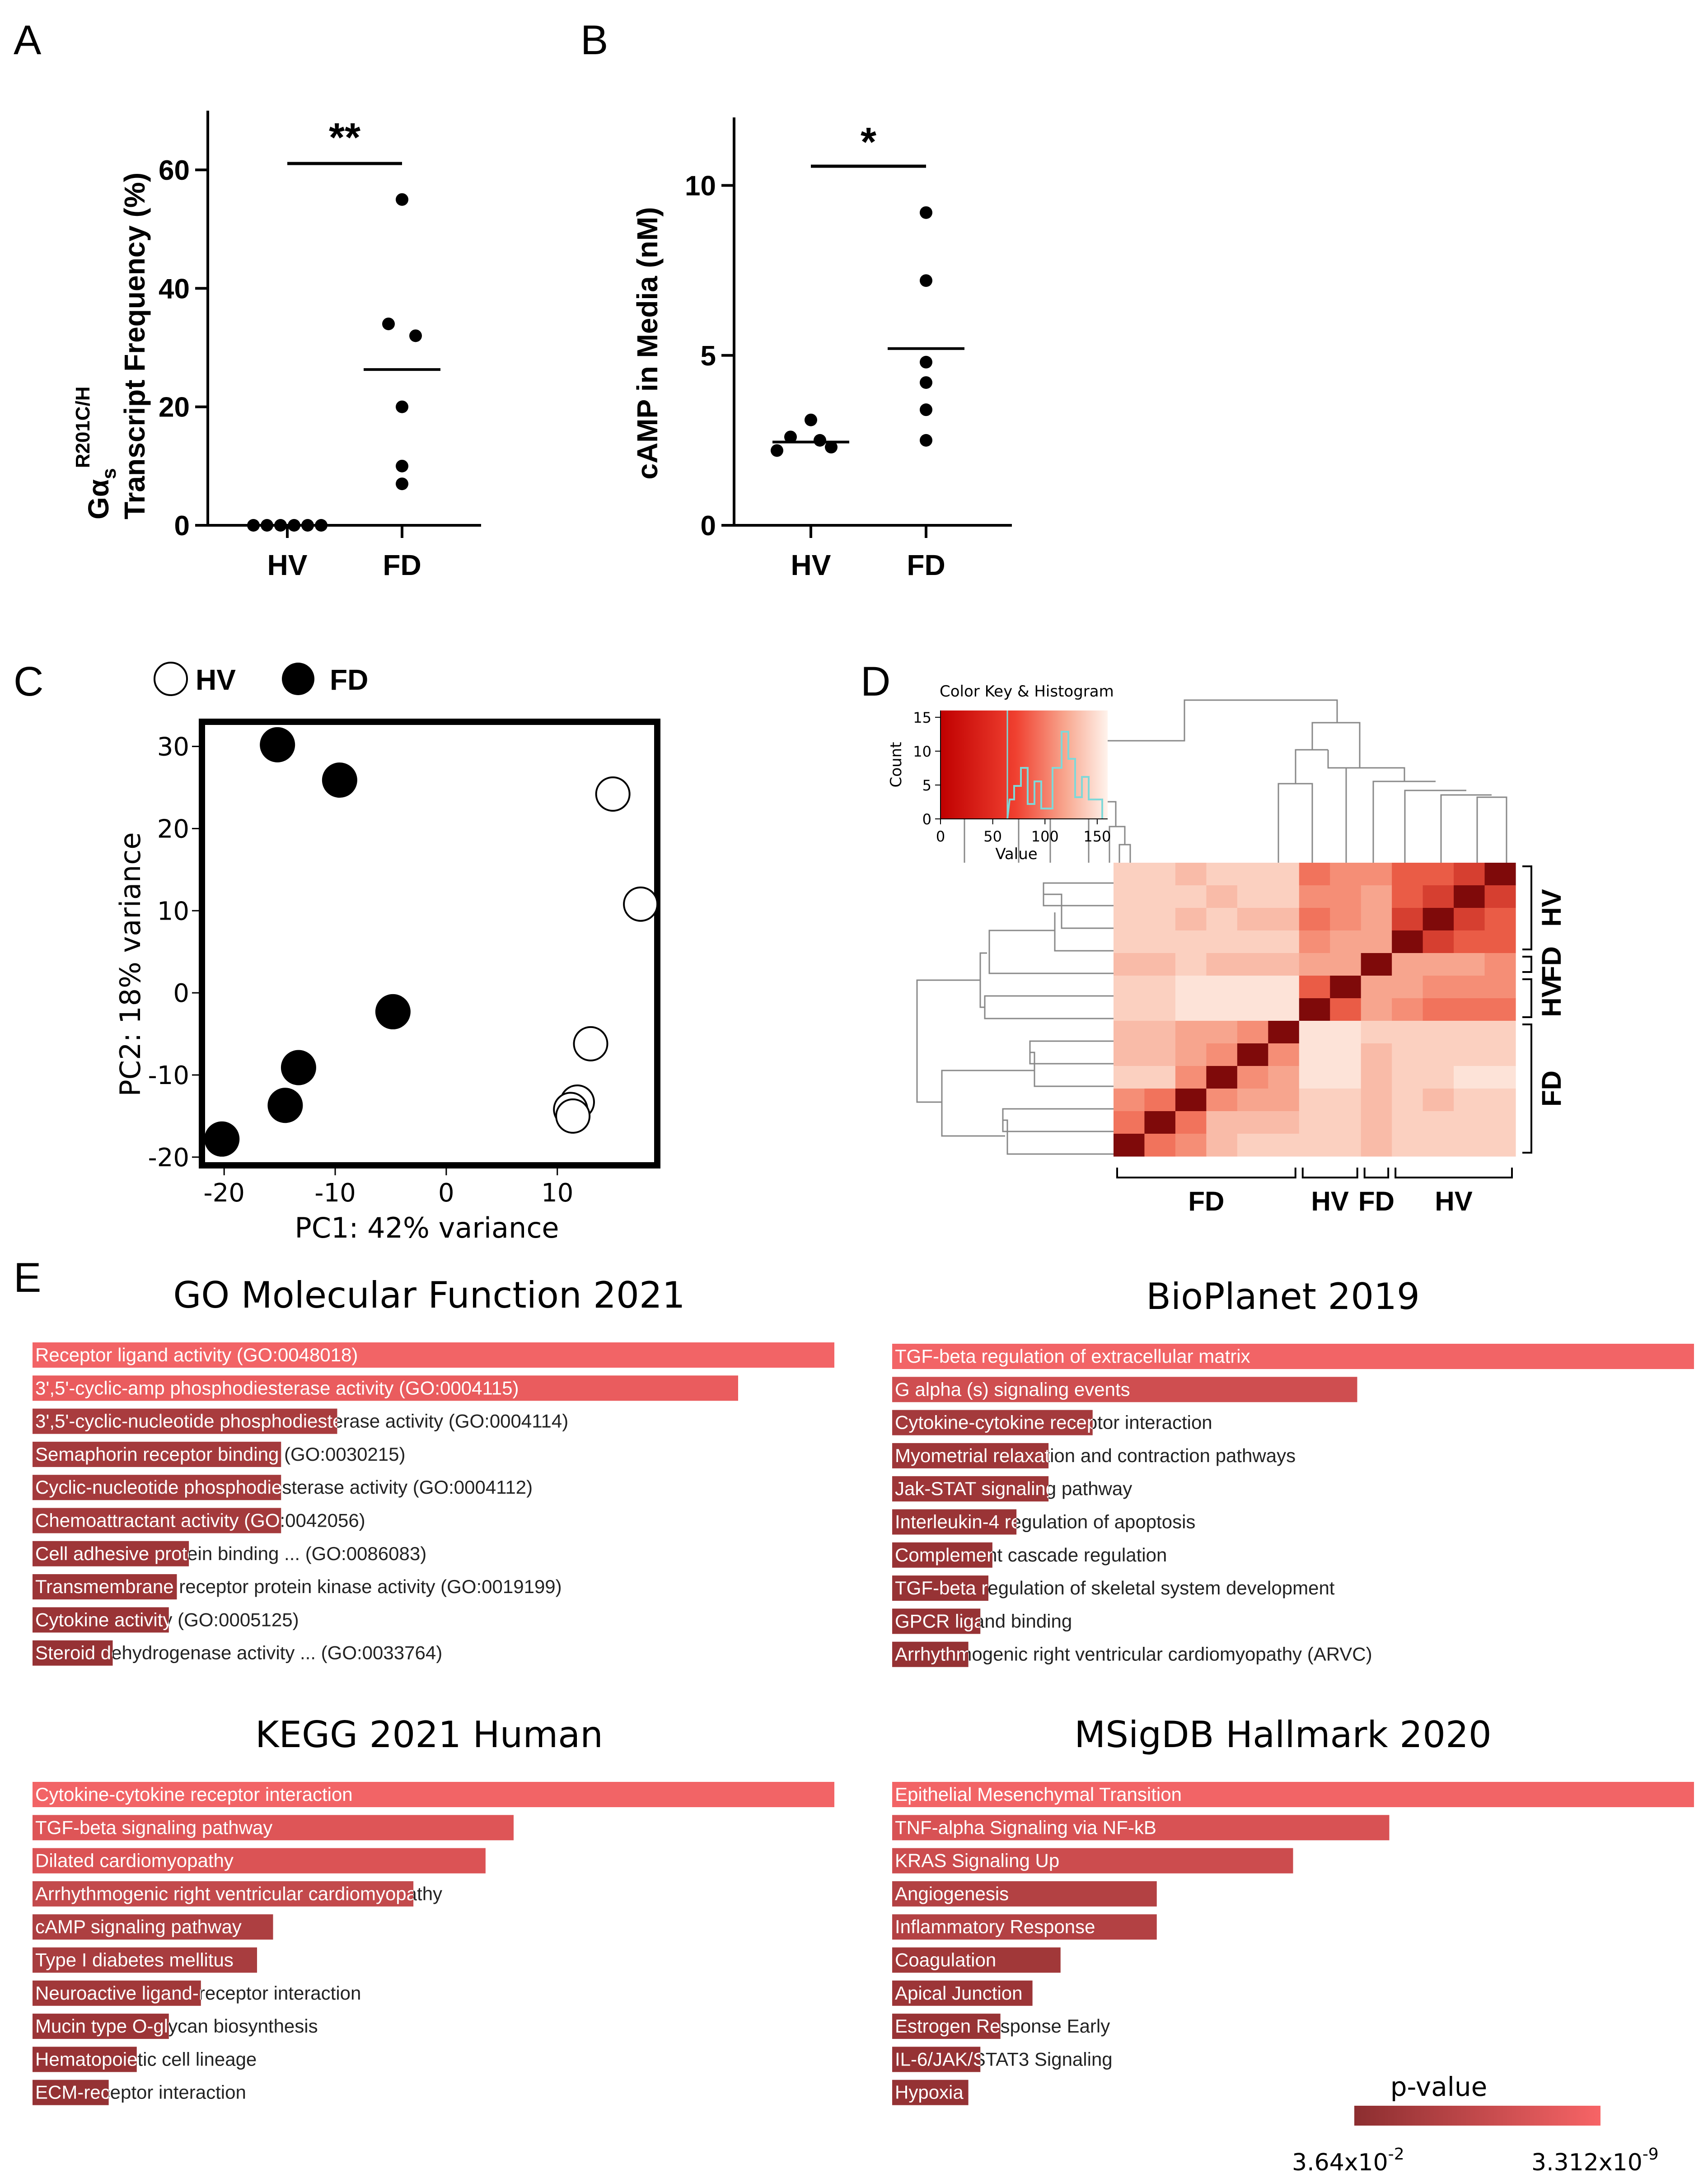 The height and width of the screenshot is (2178, 1708). Describe the element at coordinates (940, 836) in the screenshot. I see `color-key-x-tick-label: 0` at that location.